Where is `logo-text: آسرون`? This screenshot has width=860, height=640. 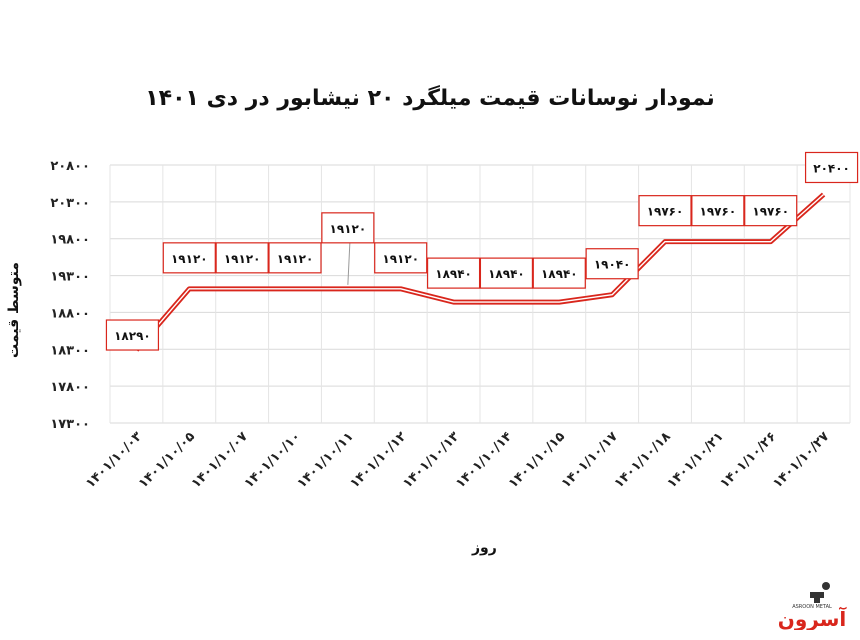
logo-text: آسرون is located at coordinates (813, 618).